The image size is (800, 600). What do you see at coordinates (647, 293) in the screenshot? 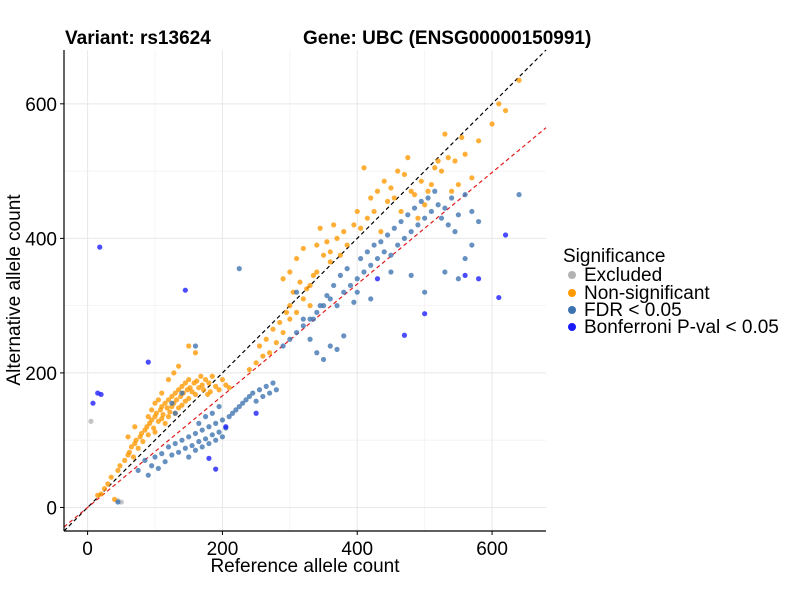
I see `legend-label-non-significant: Non-significant` at bounding box center [647, 293].